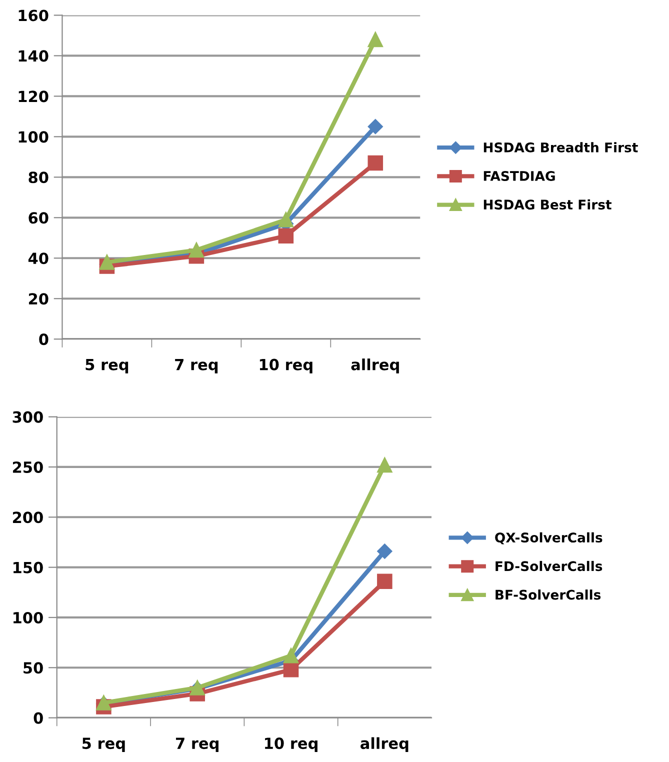 The image size is (669, 762). Describe the element at coordinates (548, 538) in the screenshot. I see `legend-label: QX-SolverCalls` at that location.